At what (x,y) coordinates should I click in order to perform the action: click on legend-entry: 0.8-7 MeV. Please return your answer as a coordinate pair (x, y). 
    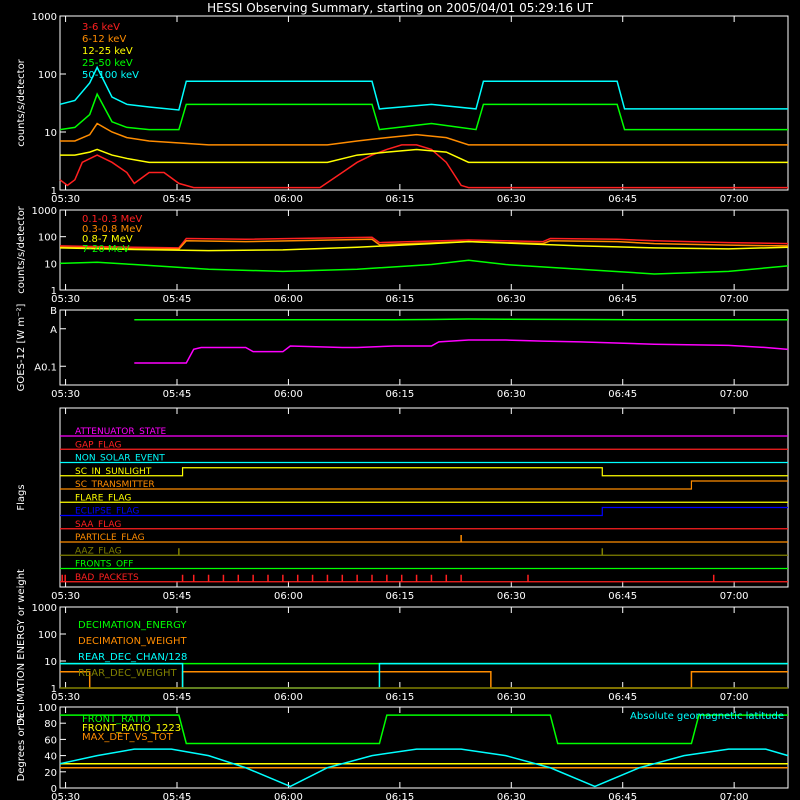
    Looking at the image, I should click on (107, 239).